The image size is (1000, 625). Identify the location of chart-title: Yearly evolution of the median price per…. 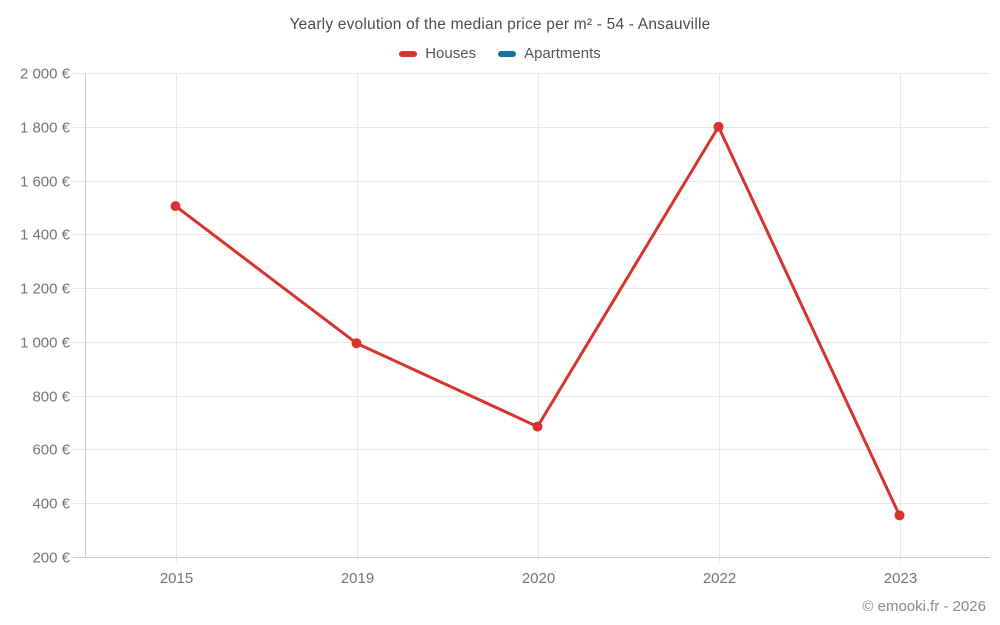
(500, 24).